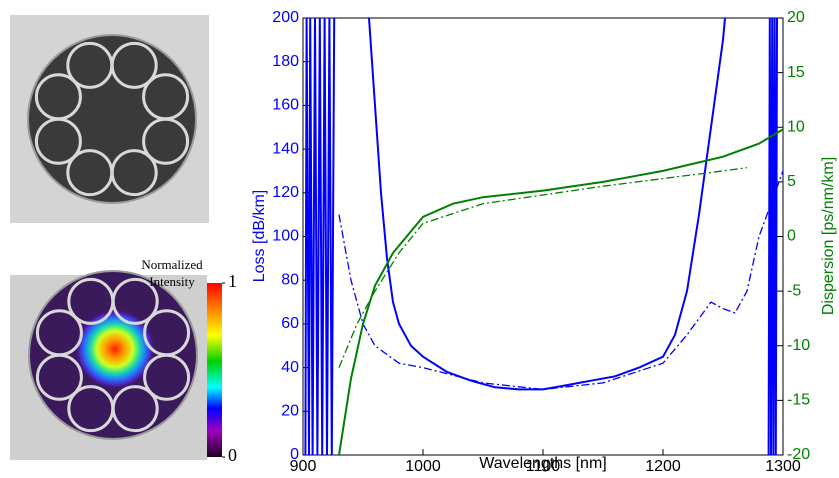  Describe the element at coordinates (285, 148) in the screenshot. I see `y-tick-label: 140` at that location.